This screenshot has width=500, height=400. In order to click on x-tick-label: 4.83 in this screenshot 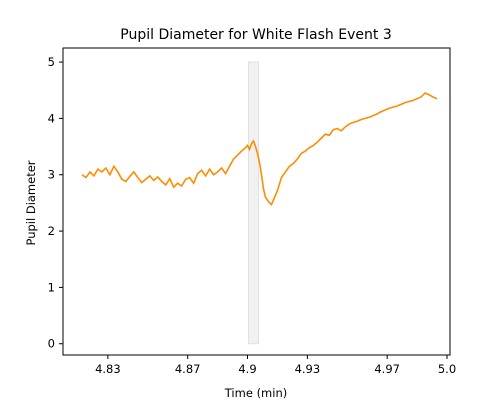, I will do `click(108, 369)`.